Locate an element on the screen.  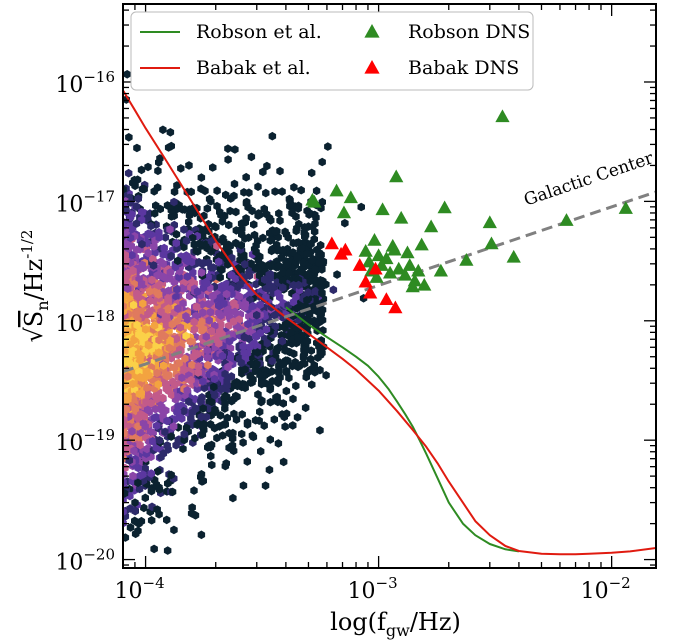
y-tick-label: 10−19 is located at coordinates (85, 441).